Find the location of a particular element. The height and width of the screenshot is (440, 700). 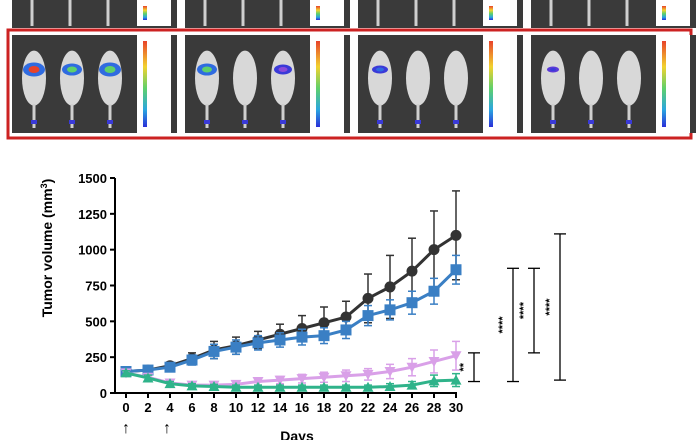

color-scale-t1 is located at coordinates (327, 13).